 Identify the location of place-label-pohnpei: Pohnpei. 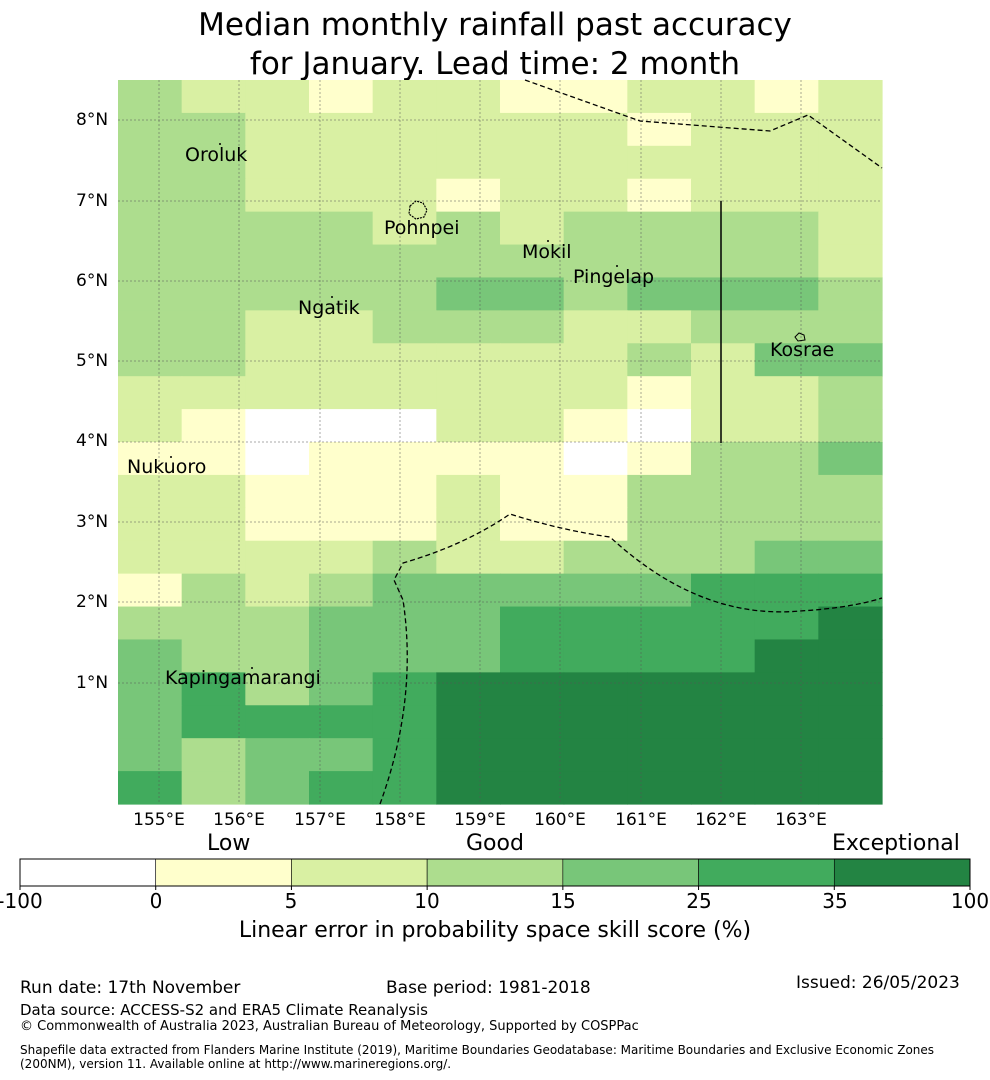
(422, 228).